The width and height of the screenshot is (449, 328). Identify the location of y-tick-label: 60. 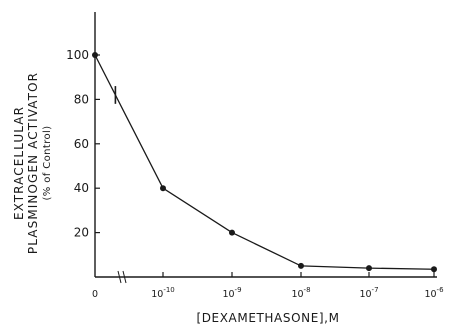
(81, 144).